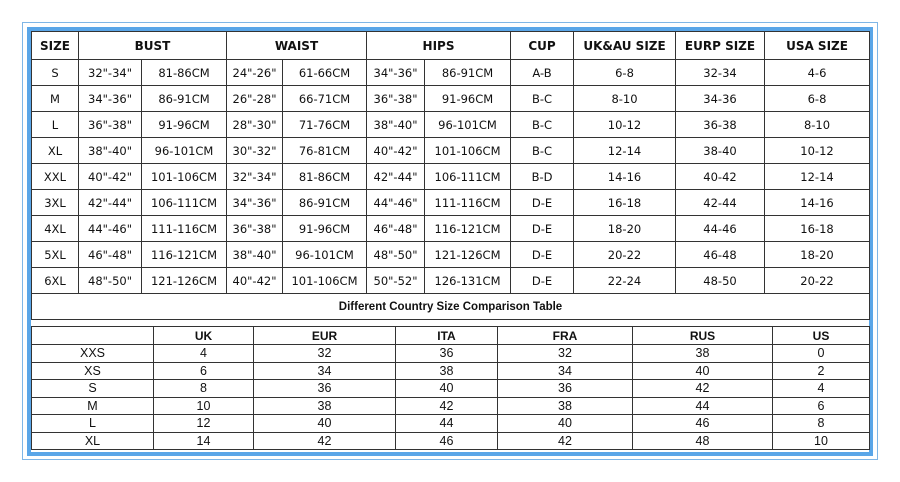  Describe the element at coordinates (542, 124) in the screenshot. I see `size-cell: B-C` at that location.